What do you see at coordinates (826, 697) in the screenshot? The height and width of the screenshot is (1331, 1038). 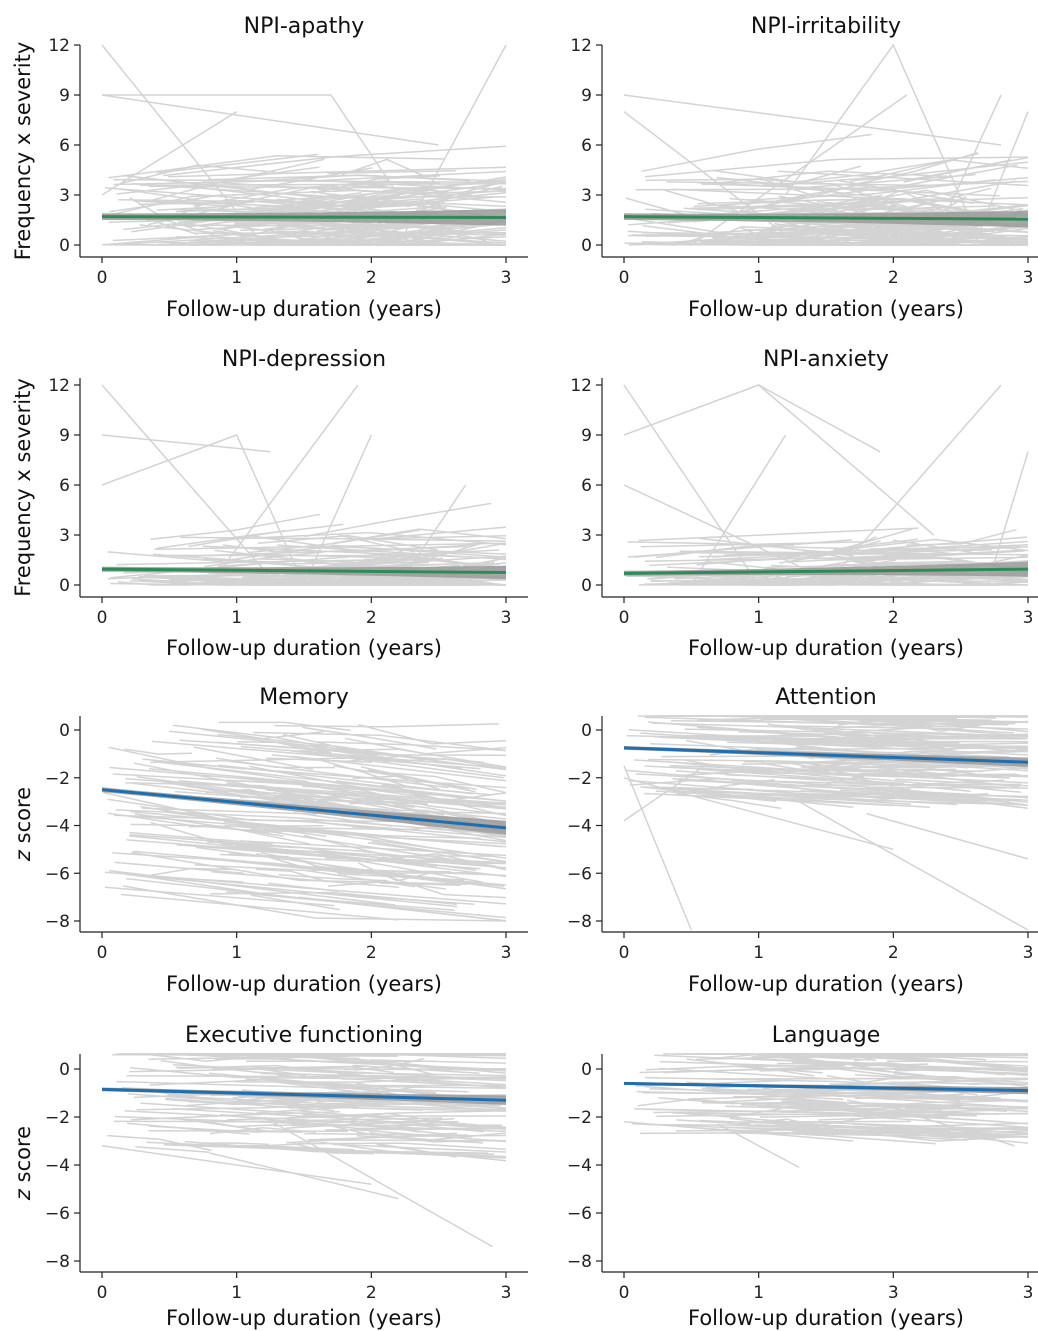 I see `panel-title: Attention` at bounding box center [826, 697].